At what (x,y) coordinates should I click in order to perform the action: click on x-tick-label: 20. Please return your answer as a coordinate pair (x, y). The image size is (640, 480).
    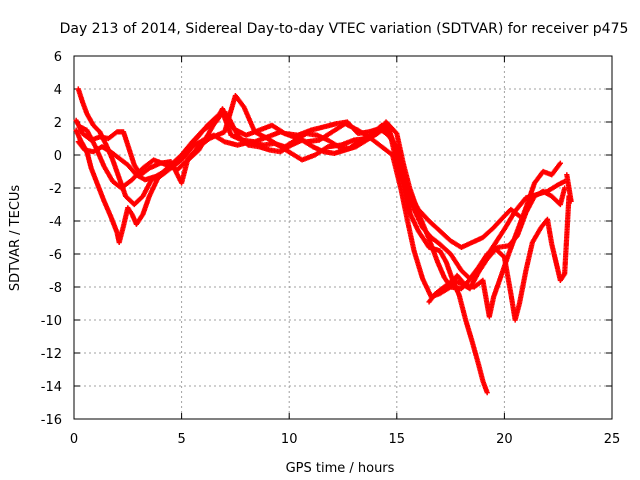
    Looking at the image, I should click on (504, 439).